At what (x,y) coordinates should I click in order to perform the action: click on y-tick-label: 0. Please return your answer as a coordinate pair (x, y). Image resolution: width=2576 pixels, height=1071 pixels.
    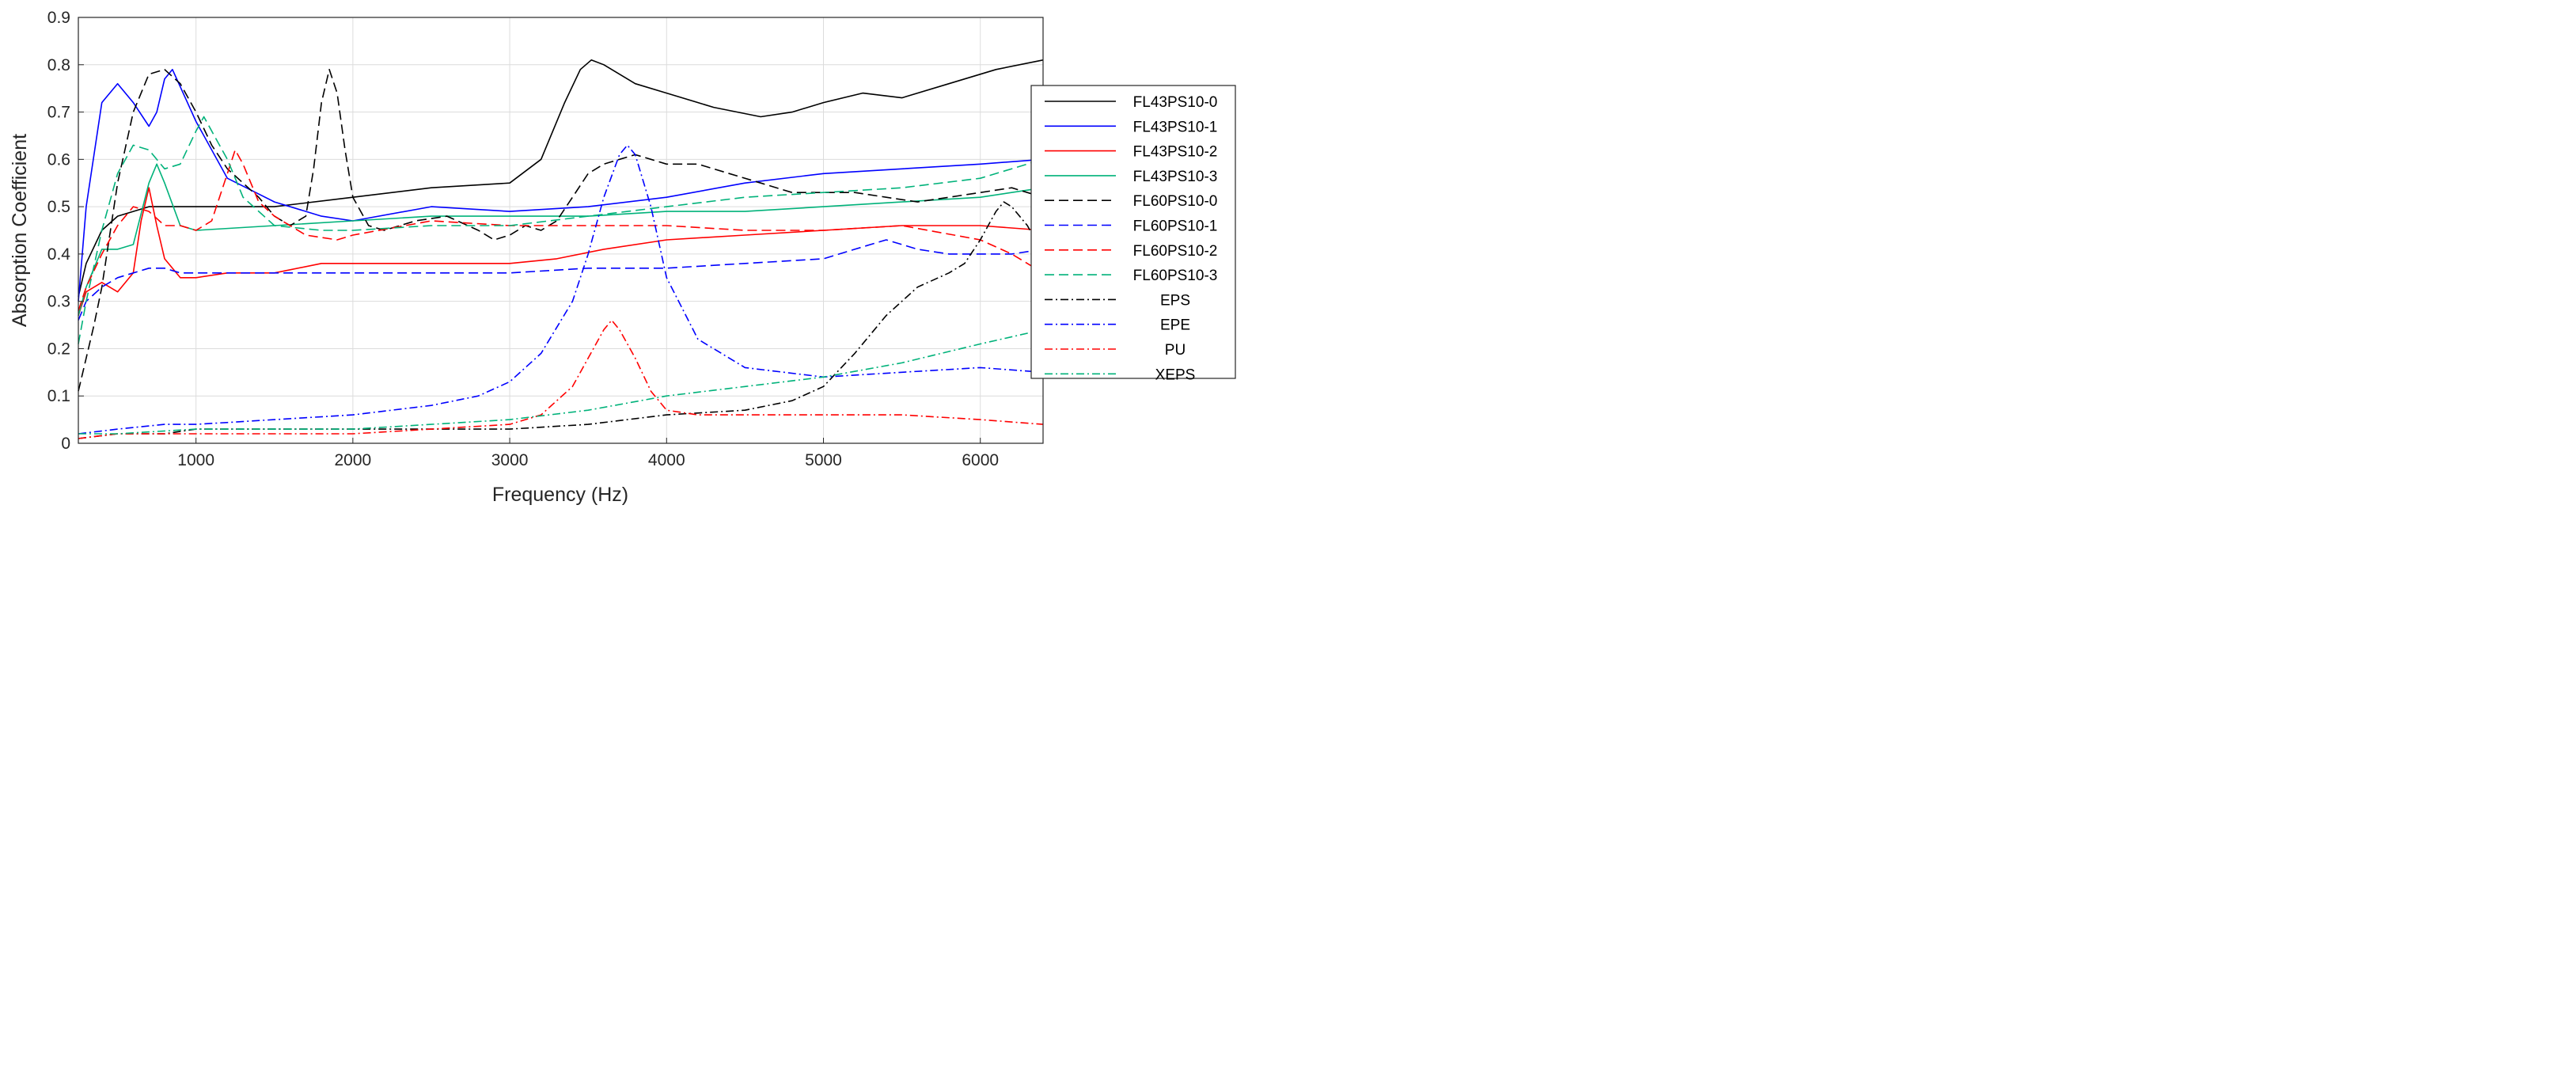
    Looking at the image, I should click on (65, 444).